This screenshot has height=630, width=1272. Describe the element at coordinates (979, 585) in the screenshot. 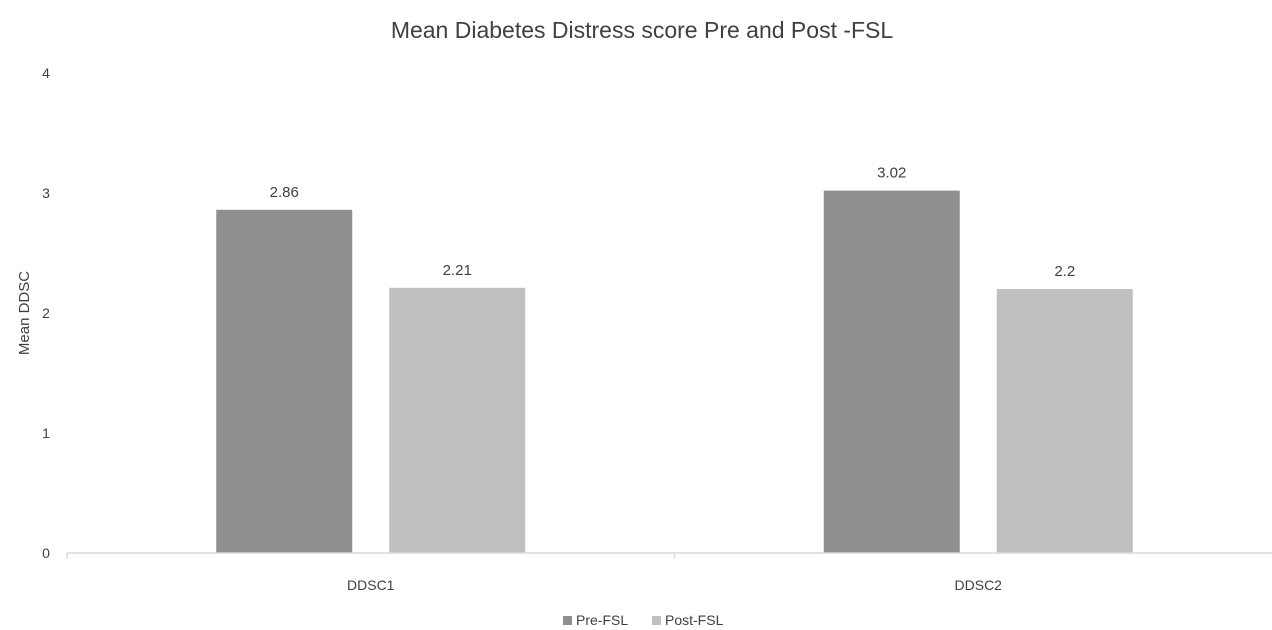

I see `x-category-label: DDSC2` at that location.